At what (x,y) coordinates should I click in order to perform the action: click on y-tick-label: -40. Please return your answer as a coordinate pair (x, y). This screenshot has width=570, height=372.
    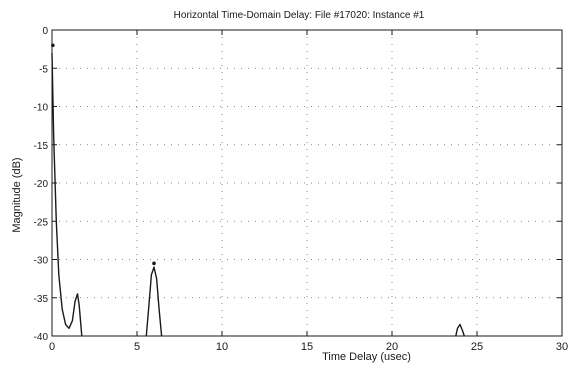
    Looking at the image, I should click on (41, 337).